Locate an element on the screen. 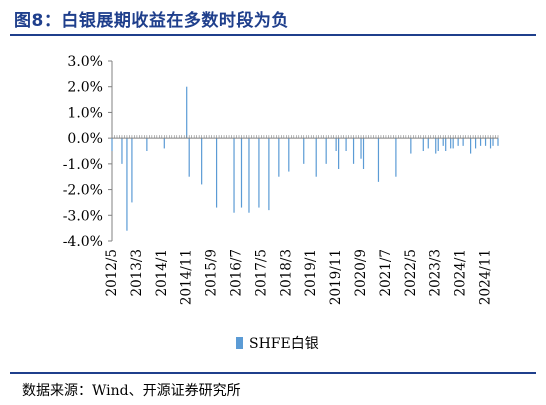 The height and width of the screenshot is (405, 546). title-rule is located at coordinates (273, 35).